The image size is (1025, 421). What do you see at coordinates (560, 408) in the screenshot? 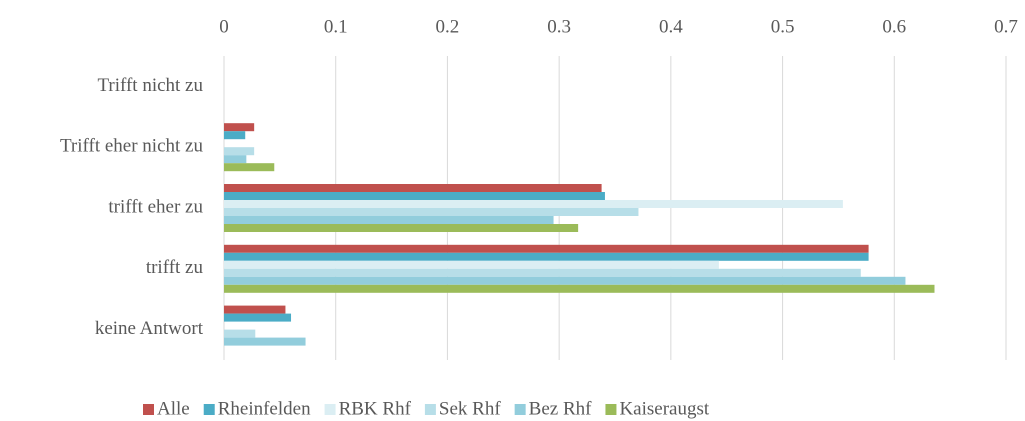
I see `legend-label: Bez Rhf` at bounding box center [560, 408].